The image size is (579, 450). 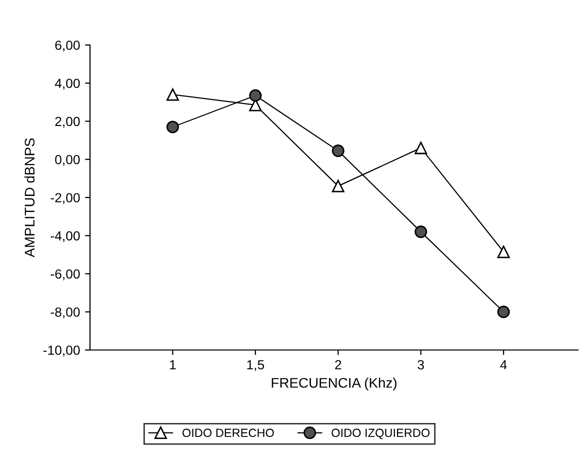 I want to click on x-axis-title: FRECUENCIA (Khz), so click(x=334, y=384).